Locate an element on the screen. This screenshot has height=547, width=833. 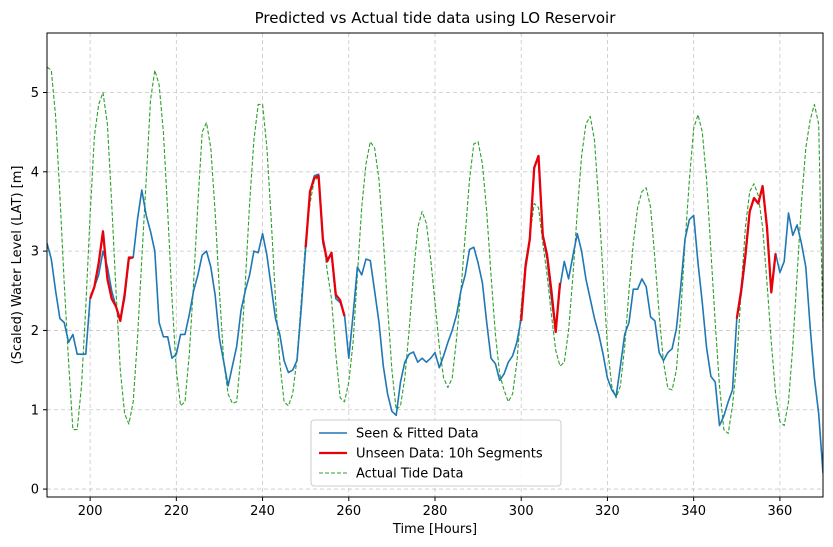
y-tick-label: 5 is located at coordinates (35, 93).